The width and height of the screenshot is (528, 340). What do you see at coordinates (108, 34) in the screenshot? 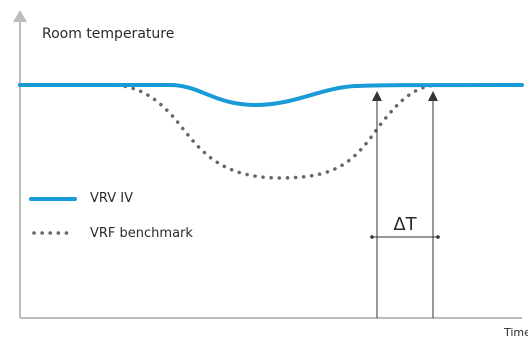
I see `y-axis-label: Room temperature` at bounding box center [108, 34].